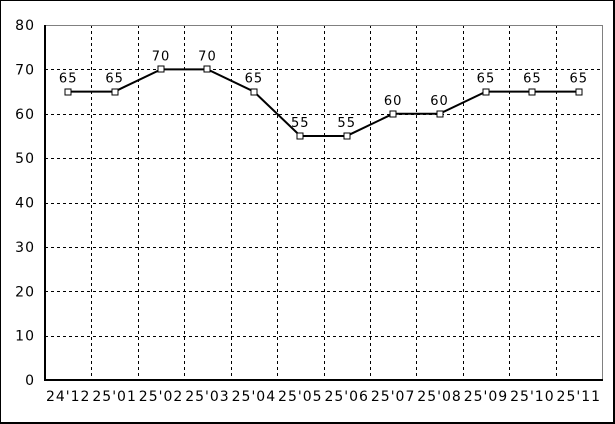  I want to click on x-tick-label: 25'04, so click(254, 397).